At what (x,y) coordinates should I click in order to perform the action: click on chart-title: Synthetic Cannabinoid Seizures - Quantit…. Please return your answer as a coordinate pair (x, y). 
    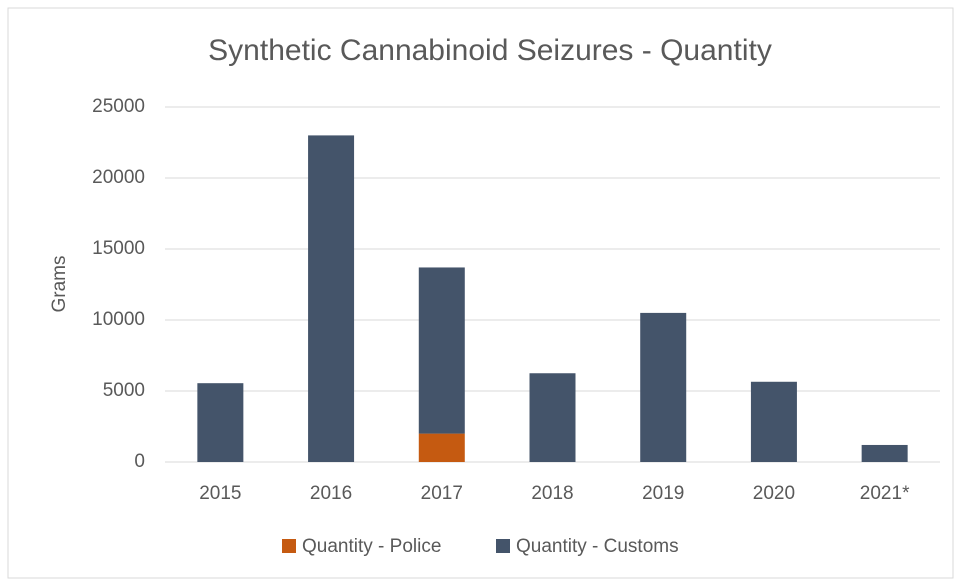
    Looking at the image, I should click on (490, 50).